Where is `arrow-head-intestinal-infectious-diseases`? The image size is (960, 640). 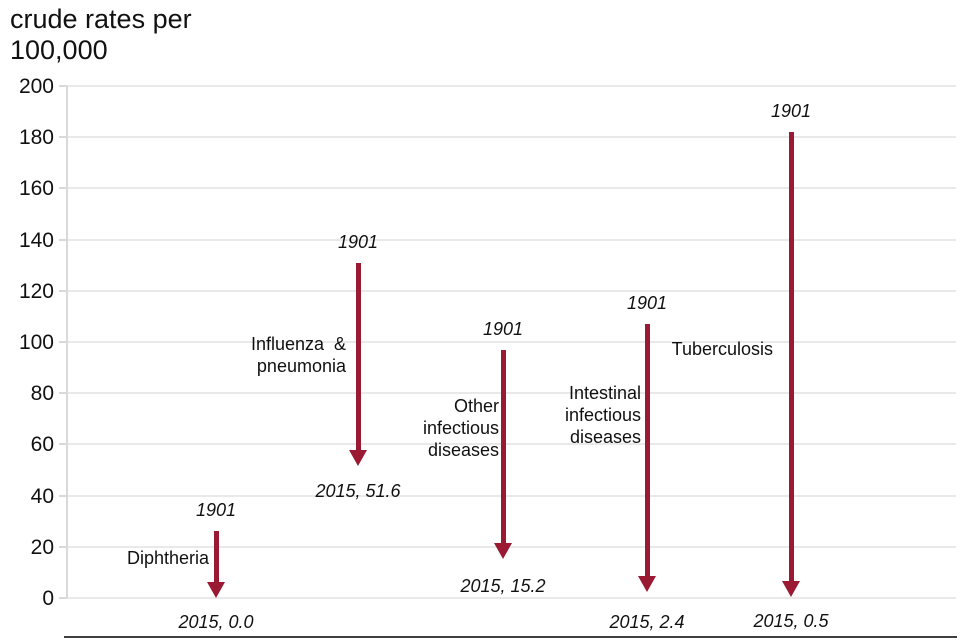 arrow-head-intestinal-infectious-diseases is located at coordinates (647, 583).